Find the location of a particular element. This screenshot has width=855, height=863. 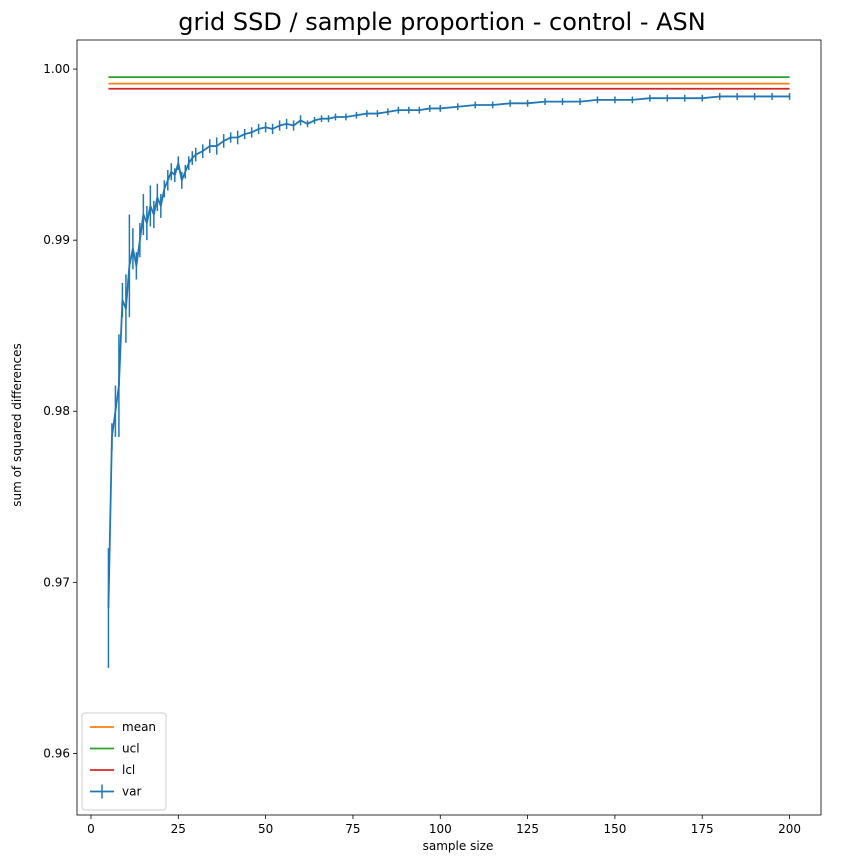

legend: mean ucl lcl var is located at coordinates (124, 761).